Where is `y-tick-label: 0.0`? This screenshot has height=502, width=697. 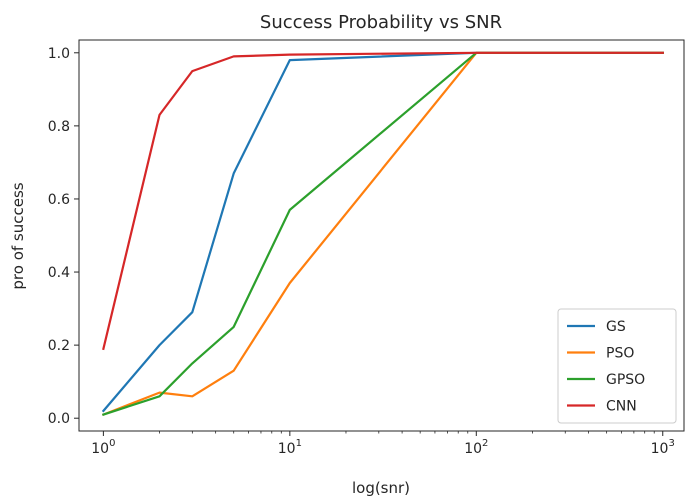 y-tick-label: 0.0 is located at coordinates (59, 419).